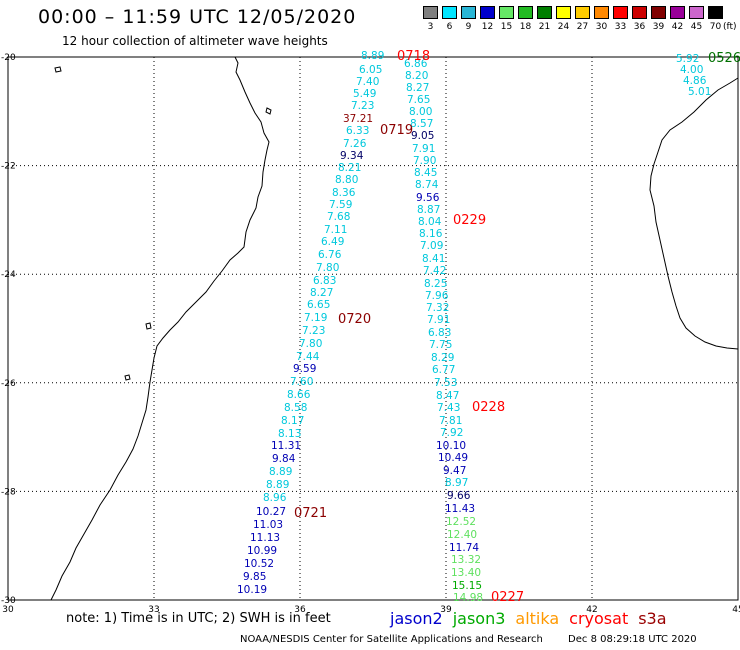  Describe the element at coordinates (252, 590) in the screenshot. I see `wave-height-value: 10.19` at that location.